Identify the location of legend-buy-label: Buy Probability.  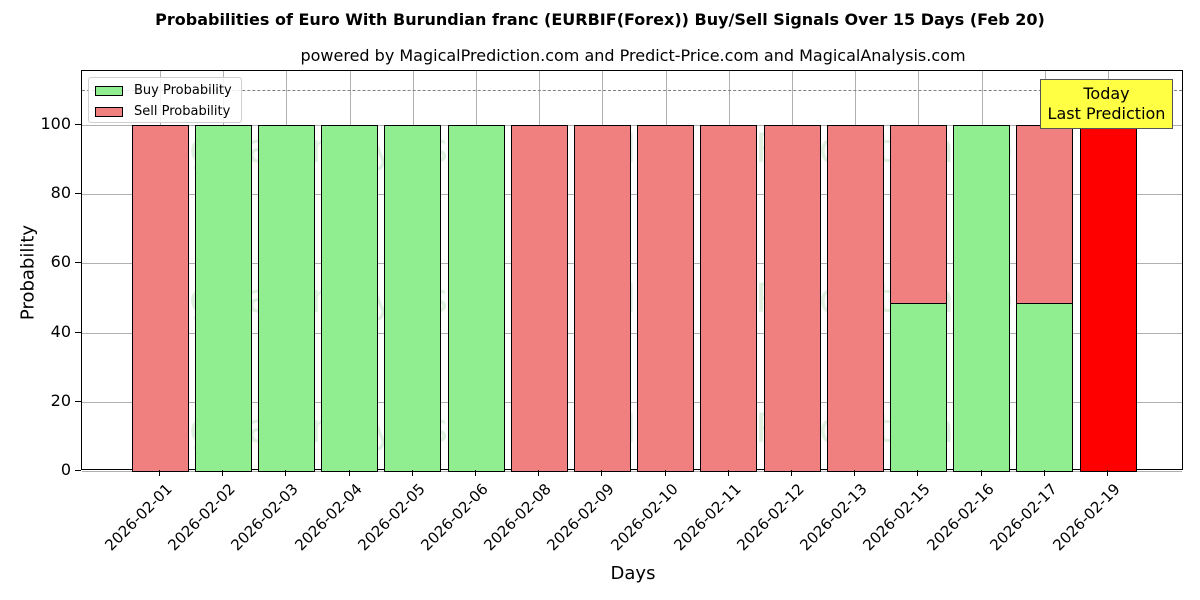
(183, 90).